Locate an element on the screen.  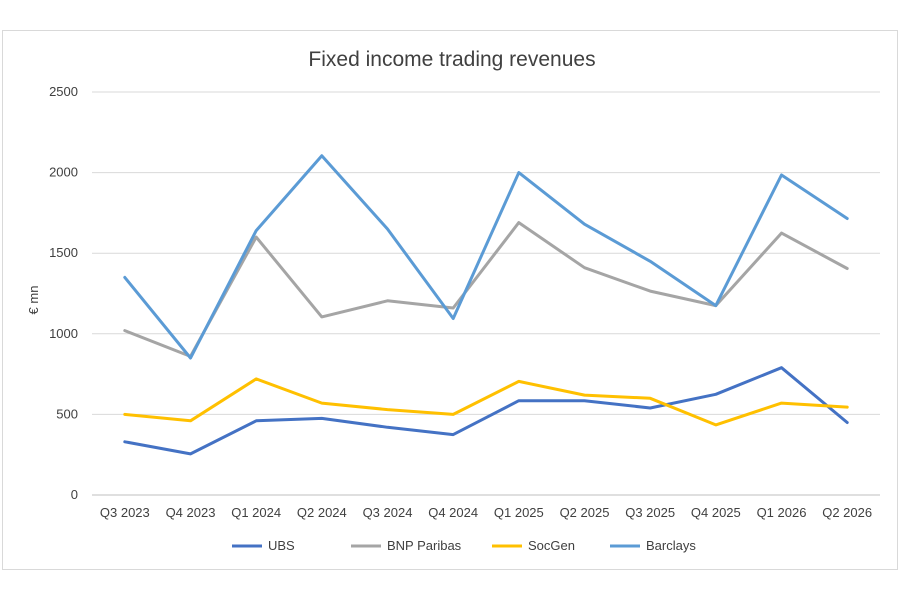
x-tick-label: Q2 2024 is located at coordinates (322, 512).